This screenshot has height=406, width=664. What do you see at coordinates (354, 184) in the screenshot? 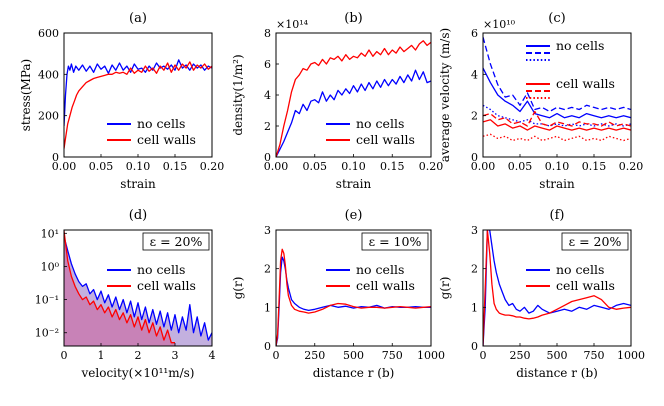
I see `x-axis-label-b: strain` at bounding box center [354, 184].